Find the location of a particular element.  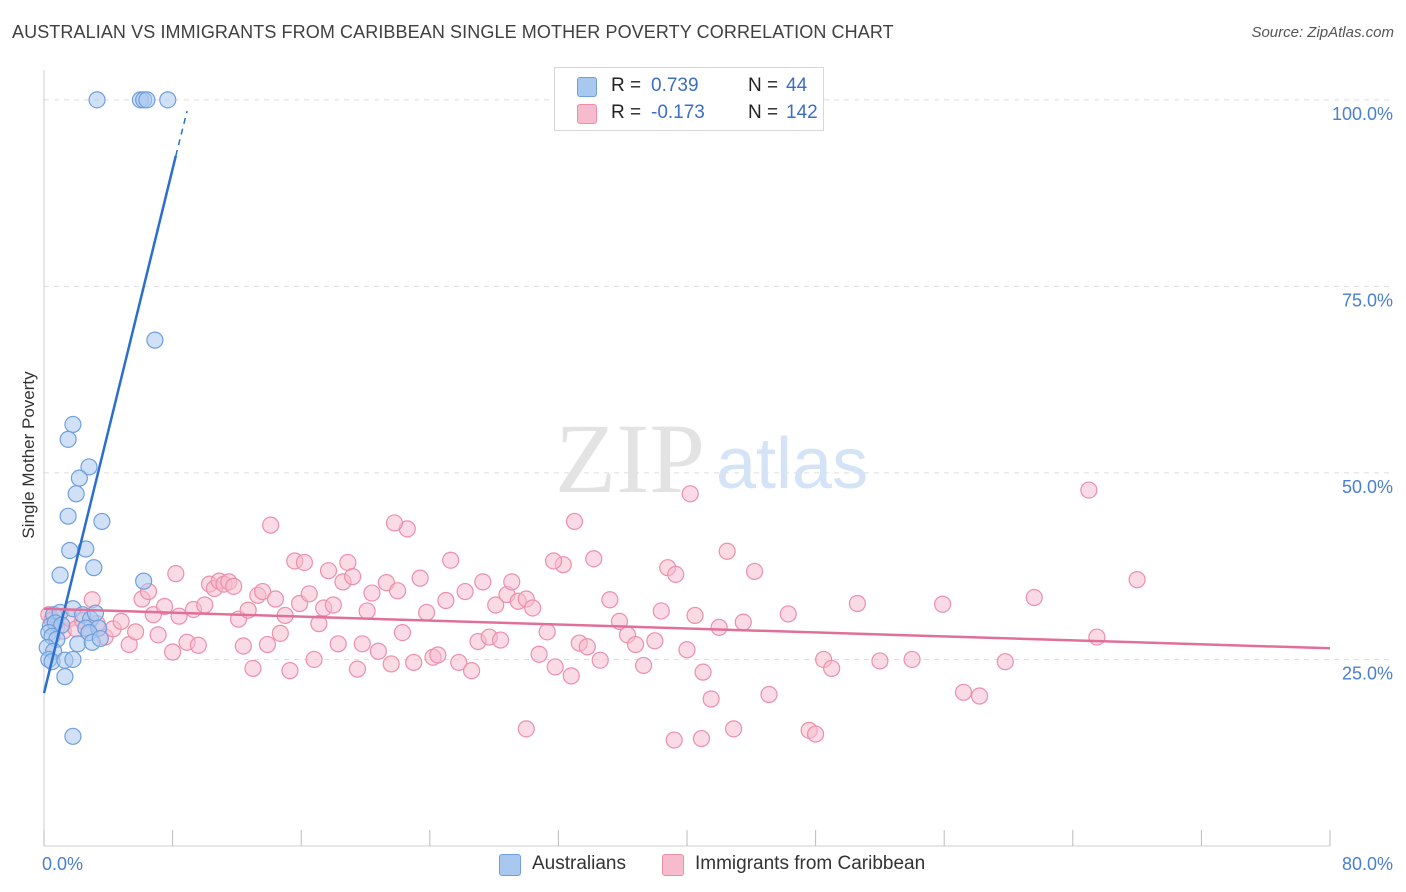

x-tick-label: 0.0% is located at coordinates (62, 864).